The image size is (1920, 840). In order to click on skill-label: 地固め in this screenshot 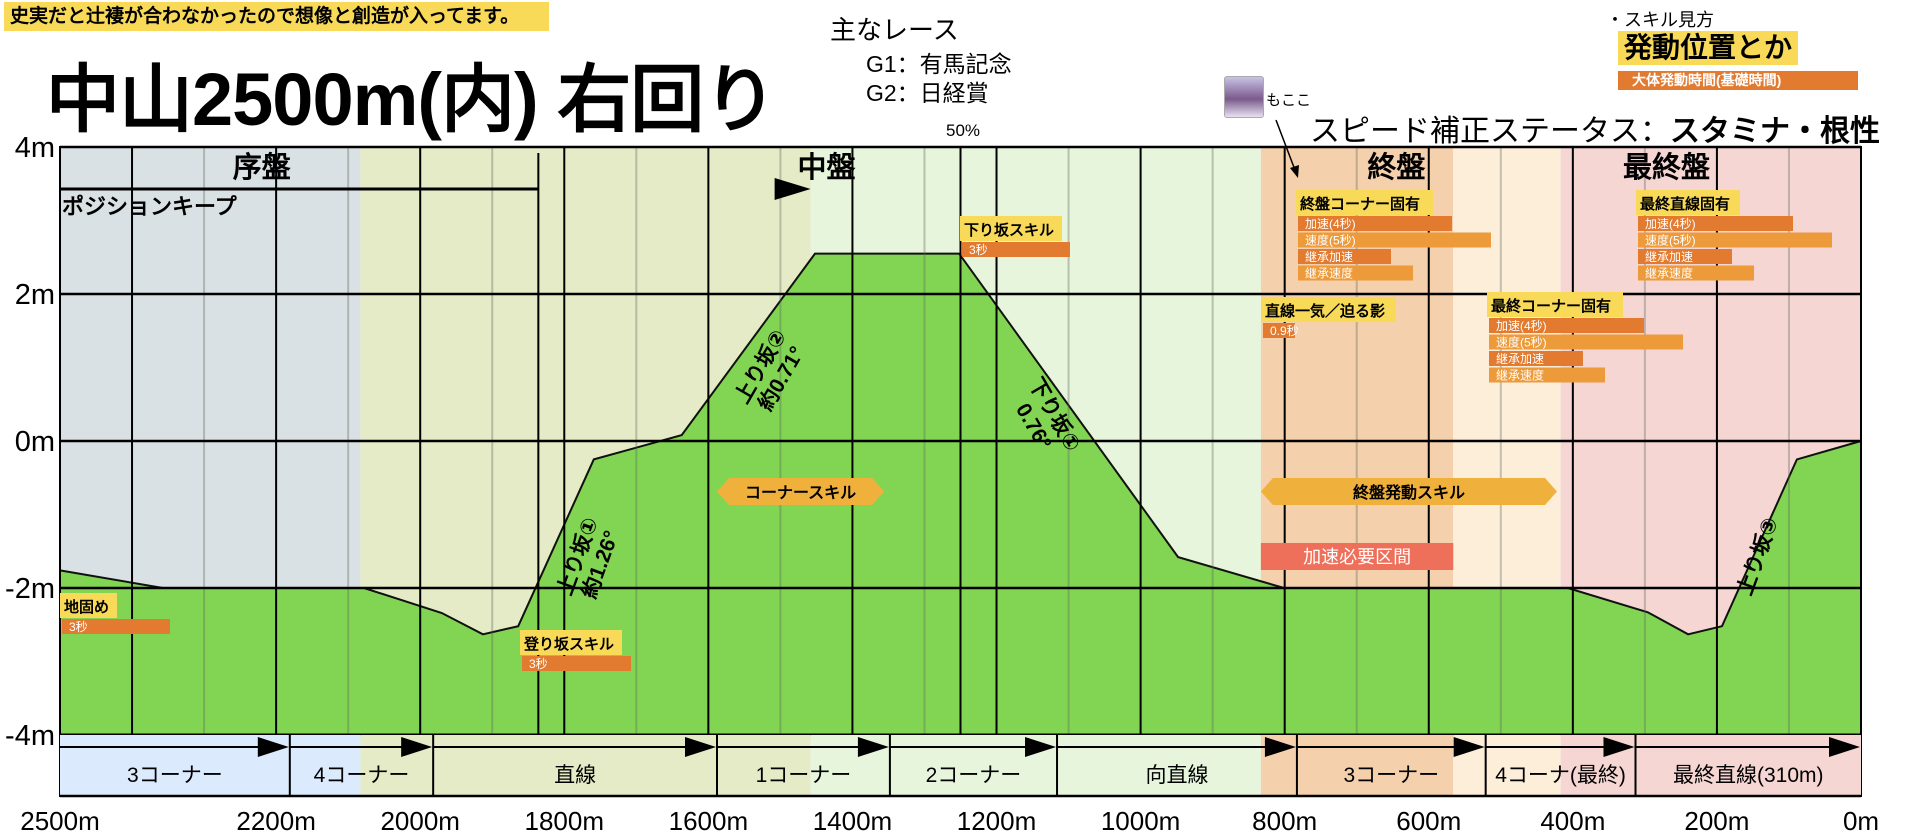, I will do `click(86, 607)`.